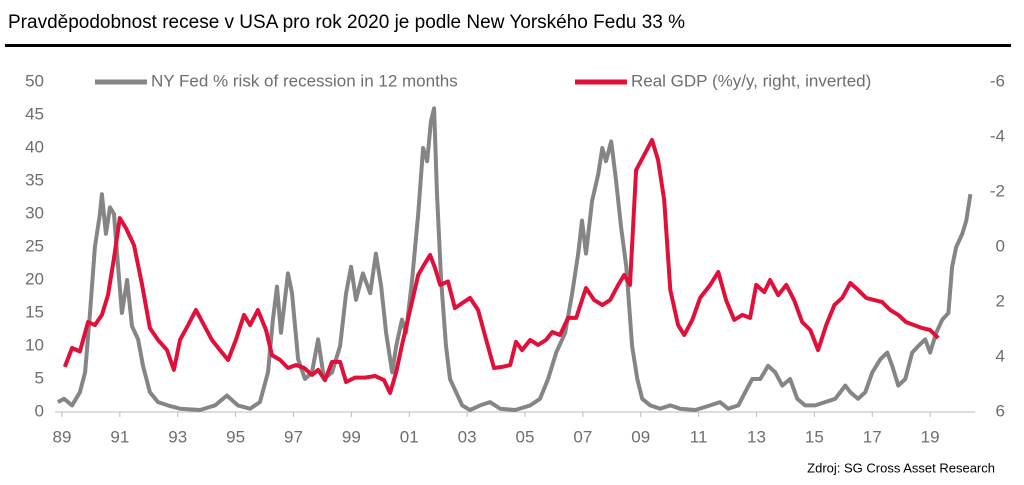 Image resolution: width=1024 pixels, height=485 pixels. What do you see at coordinates (814, 436) in the screenshot?
I see `x-tick-label: 15` at bounding box center [814, 436].